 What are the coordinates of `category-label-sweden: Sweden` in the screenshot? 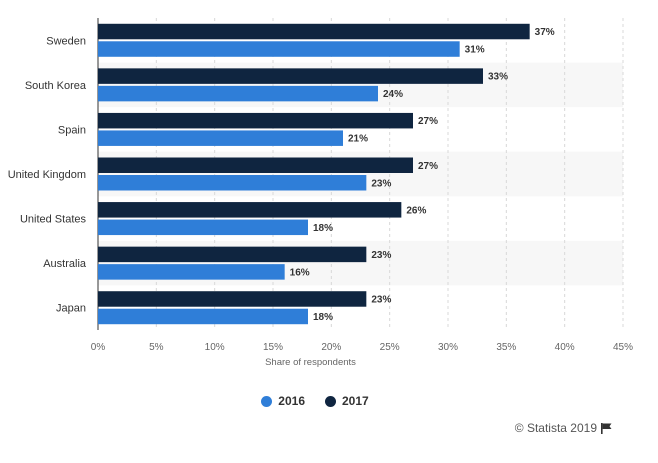 It's located at (66, 41).